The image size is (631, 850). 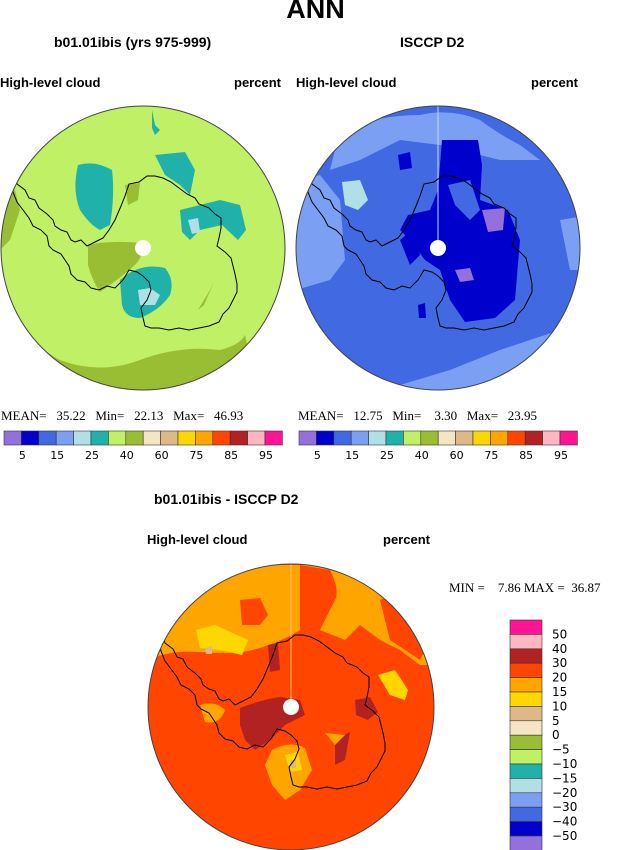 What do you see at coordinates (446, 415) in the screenshot?
I see `min-value: 3.30` at bounding box center [446, 415].